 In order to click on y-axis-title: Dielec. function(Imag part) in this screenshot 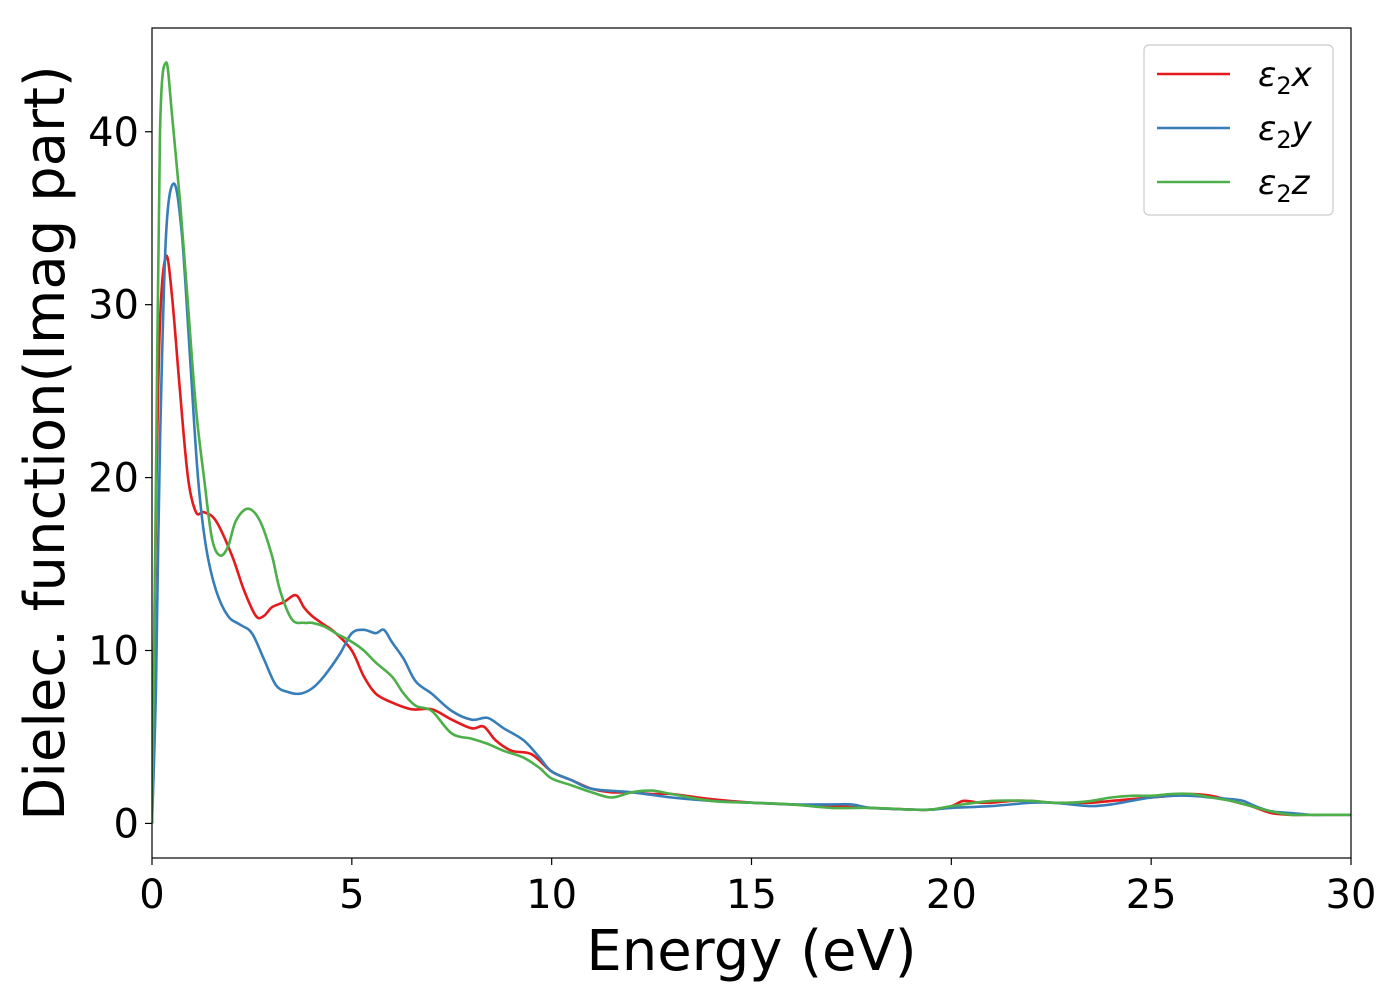, I will do `click(45, 443)`.